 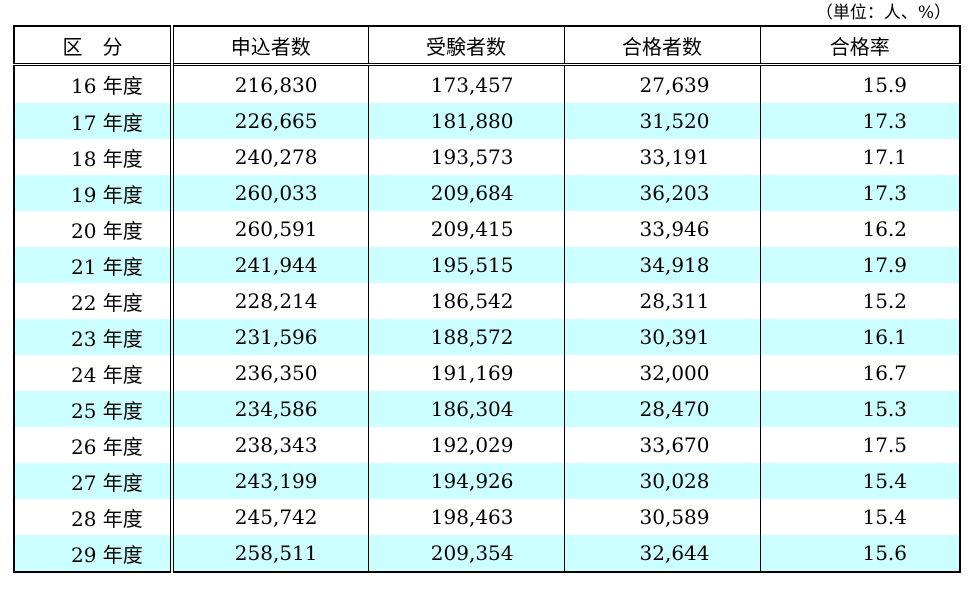 What do you see at coordinates (883, 13) in the screenshot?
I see `unit-note: （単位：人、%）` at bounding box center [883, 13].